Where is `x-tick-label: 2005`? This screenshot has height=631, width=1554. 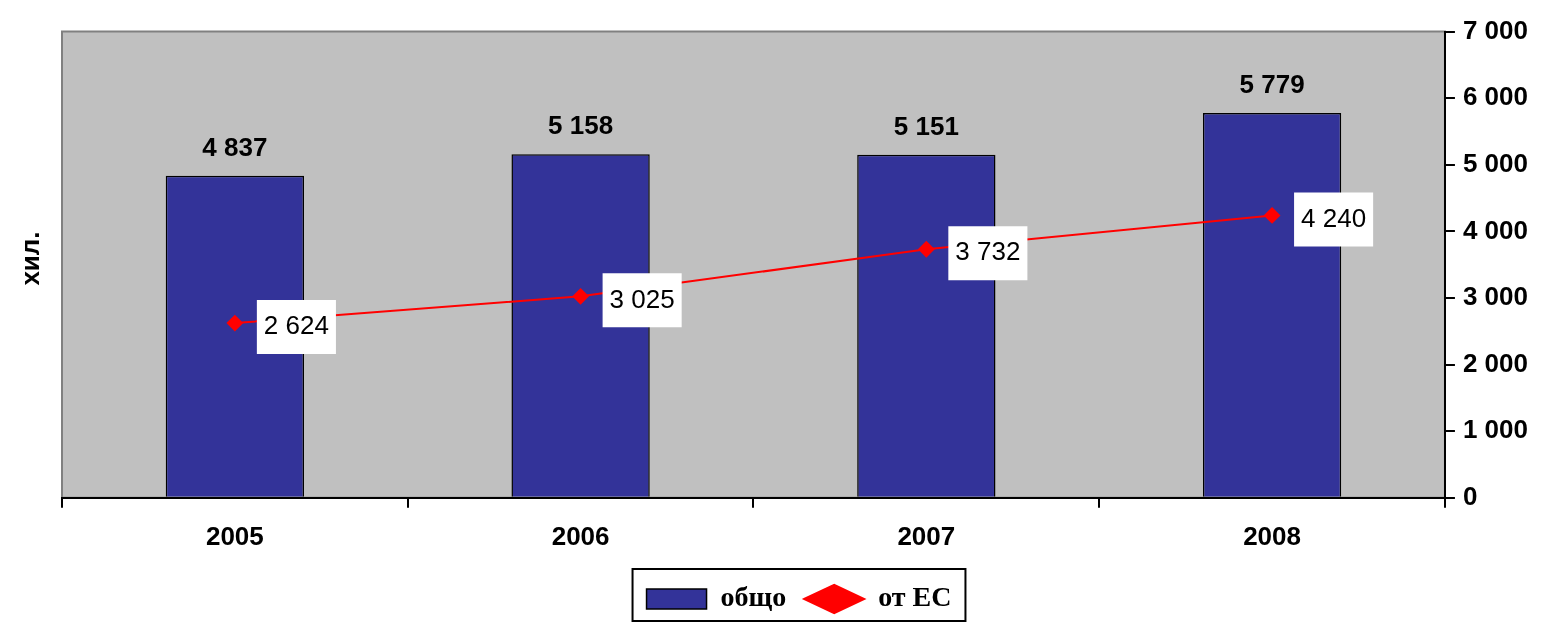 x-tick-label: 2005 is located at coordinates (234, 535).